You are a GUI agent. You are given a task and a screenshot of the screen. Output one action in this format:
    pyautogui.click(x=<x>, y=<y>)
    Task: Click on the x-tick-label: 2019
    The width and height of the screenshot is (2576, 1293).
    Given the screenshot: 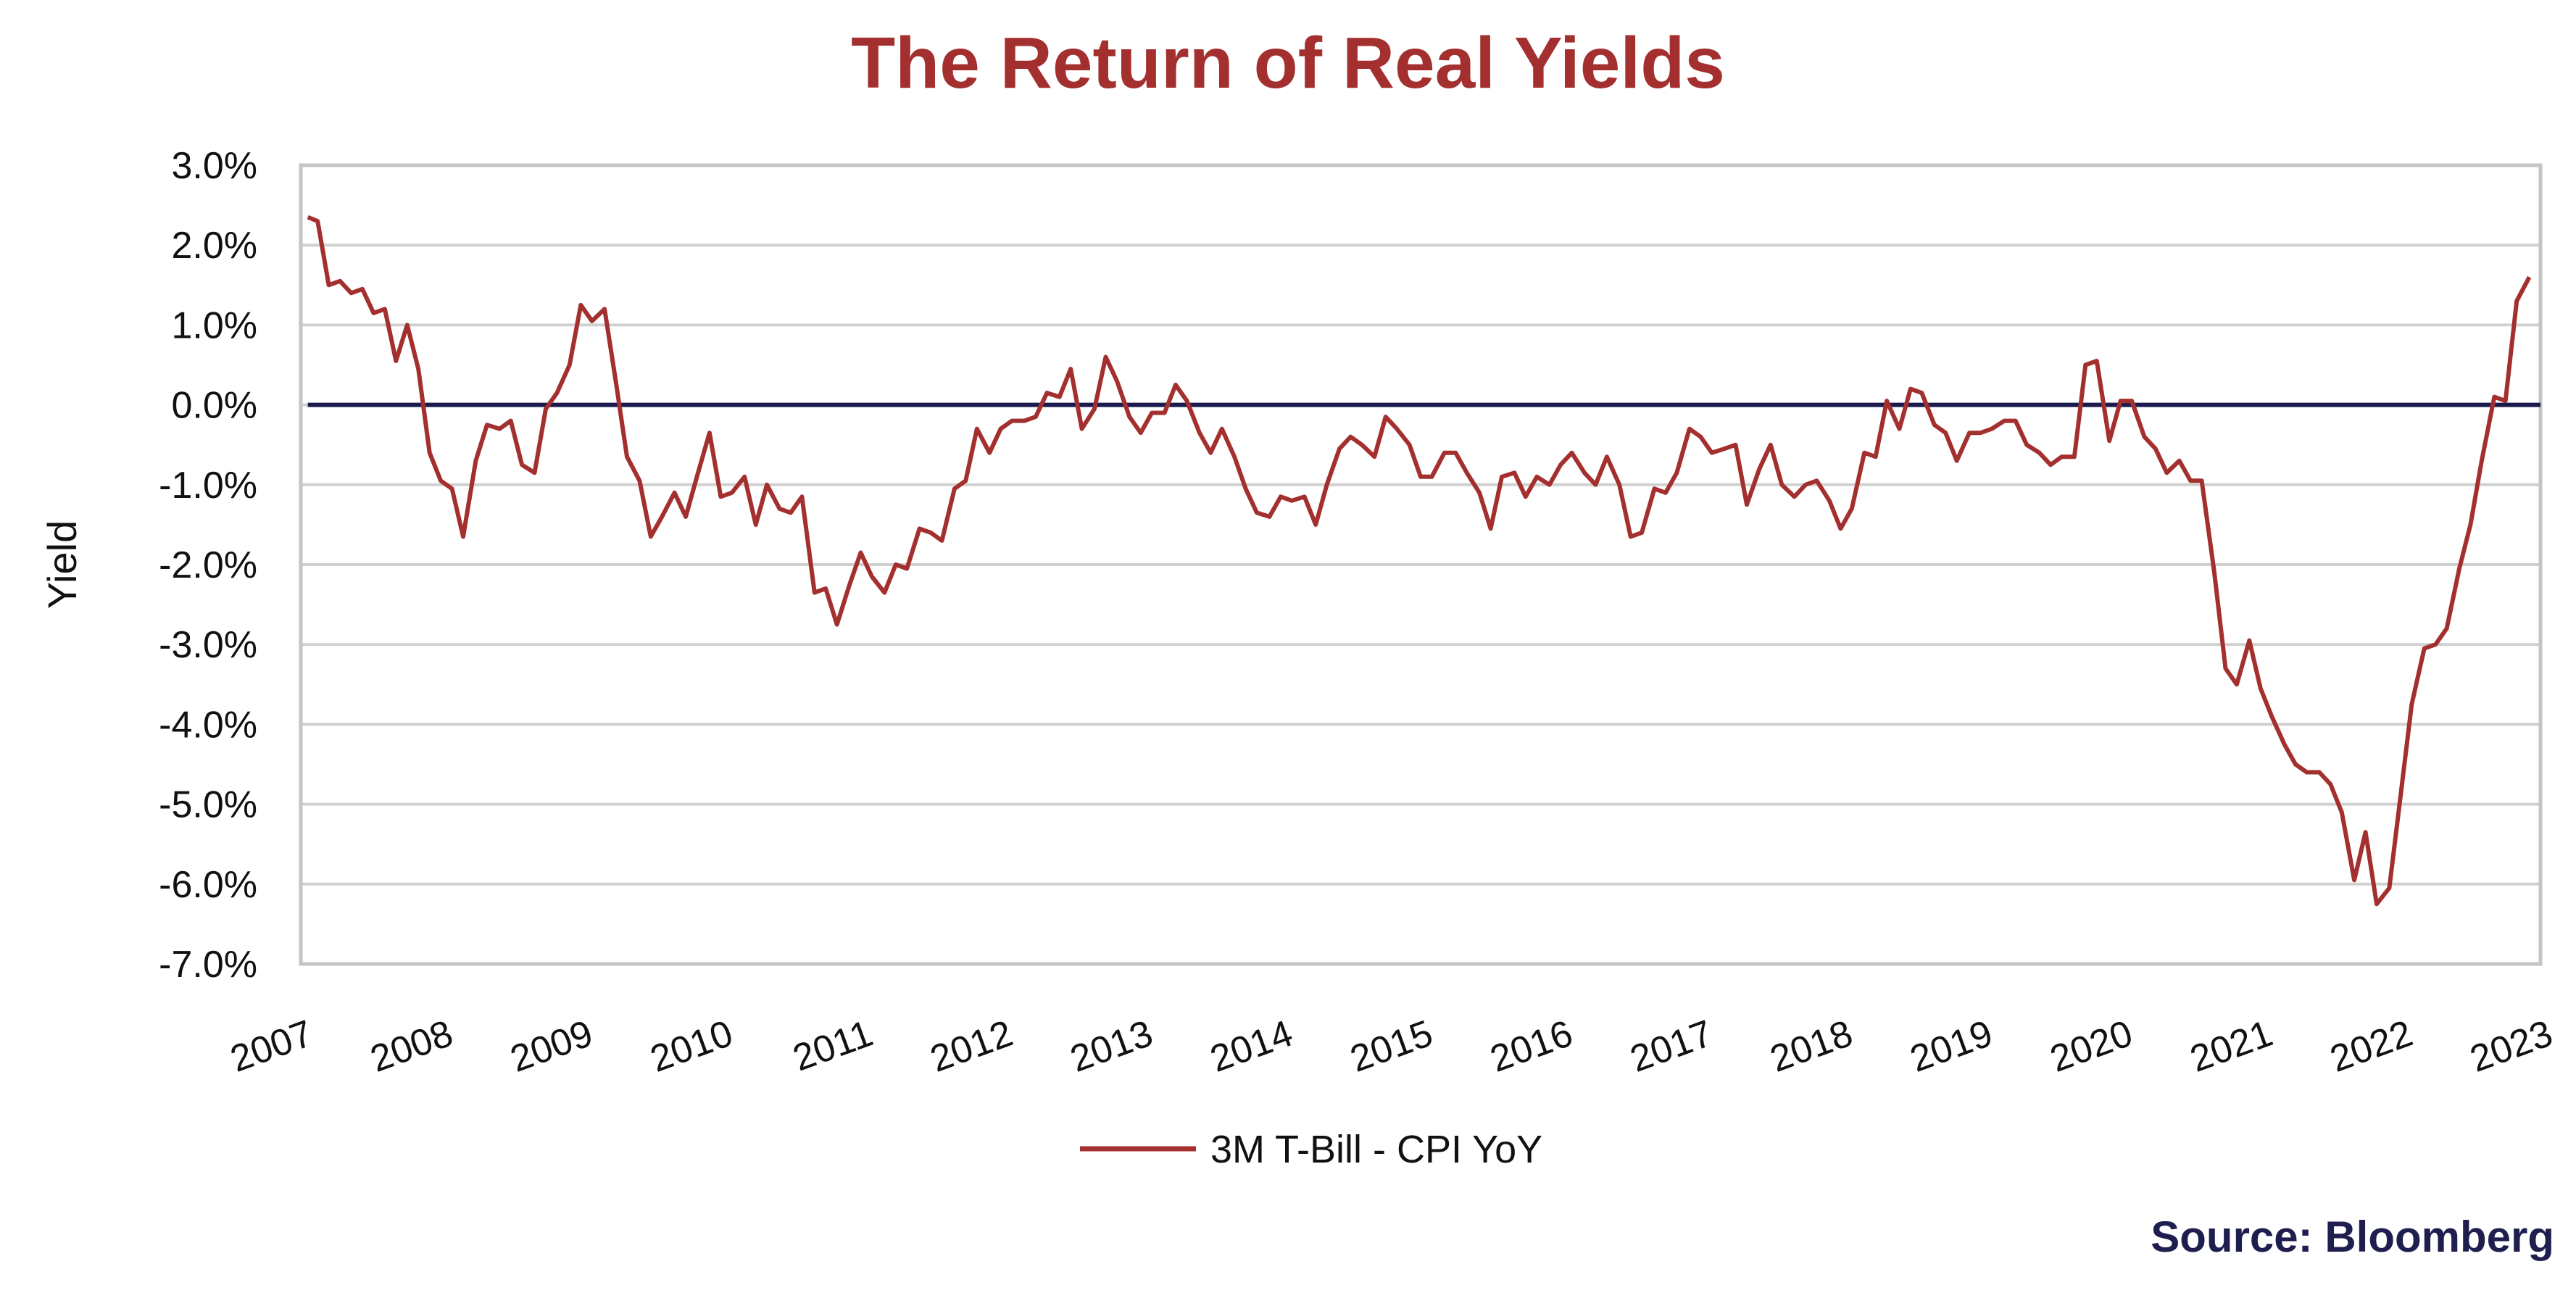 What is the action you would take?
    pyautogui.click(x=1951, y=1047)
    